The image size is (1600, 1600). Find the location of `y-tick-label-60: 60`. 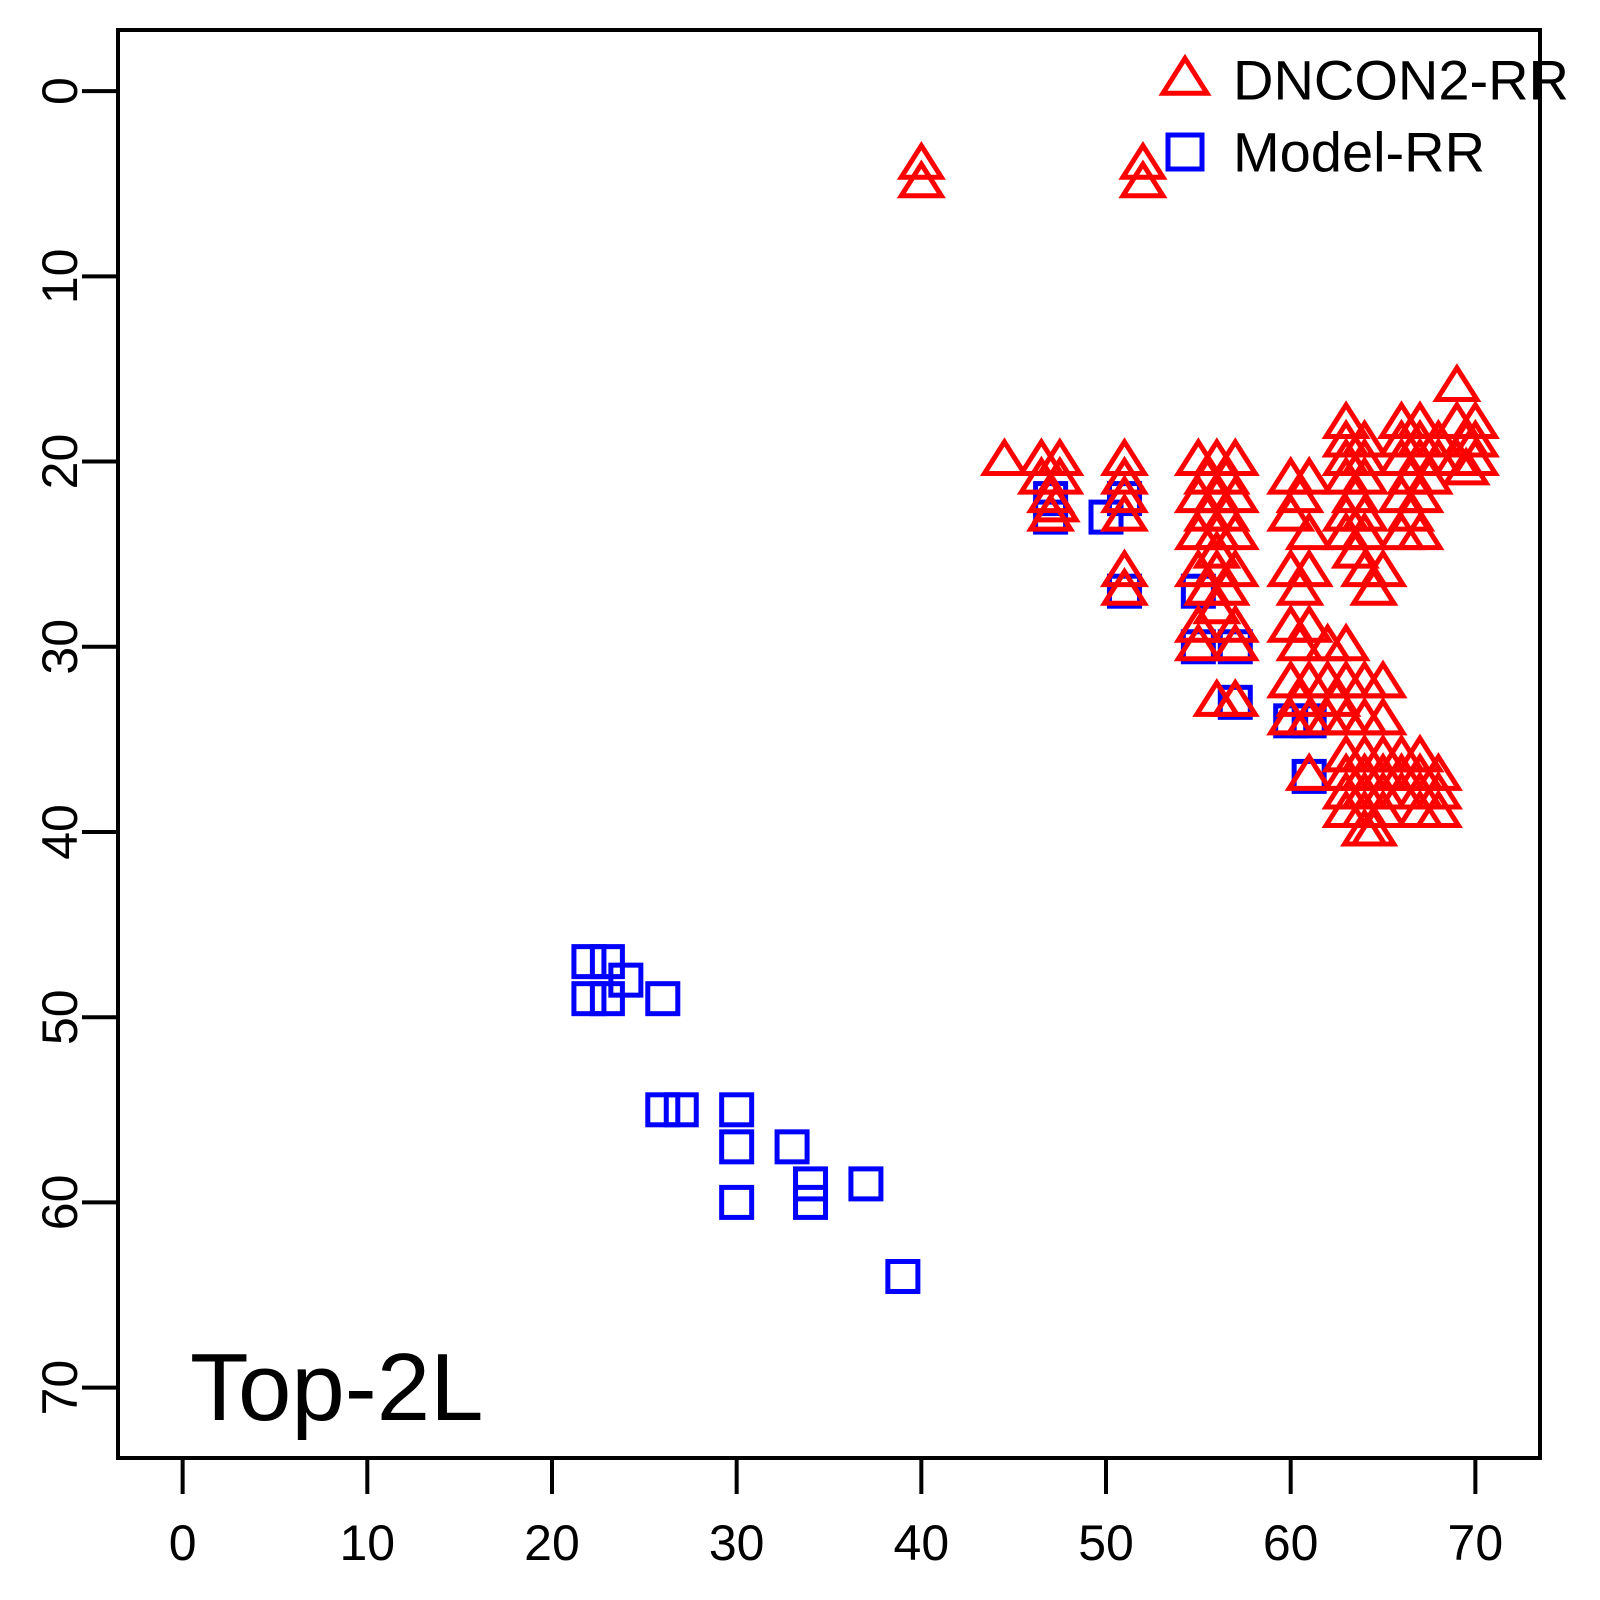

y-tick-label-60: 60 is located at coordinates (60, 1203).